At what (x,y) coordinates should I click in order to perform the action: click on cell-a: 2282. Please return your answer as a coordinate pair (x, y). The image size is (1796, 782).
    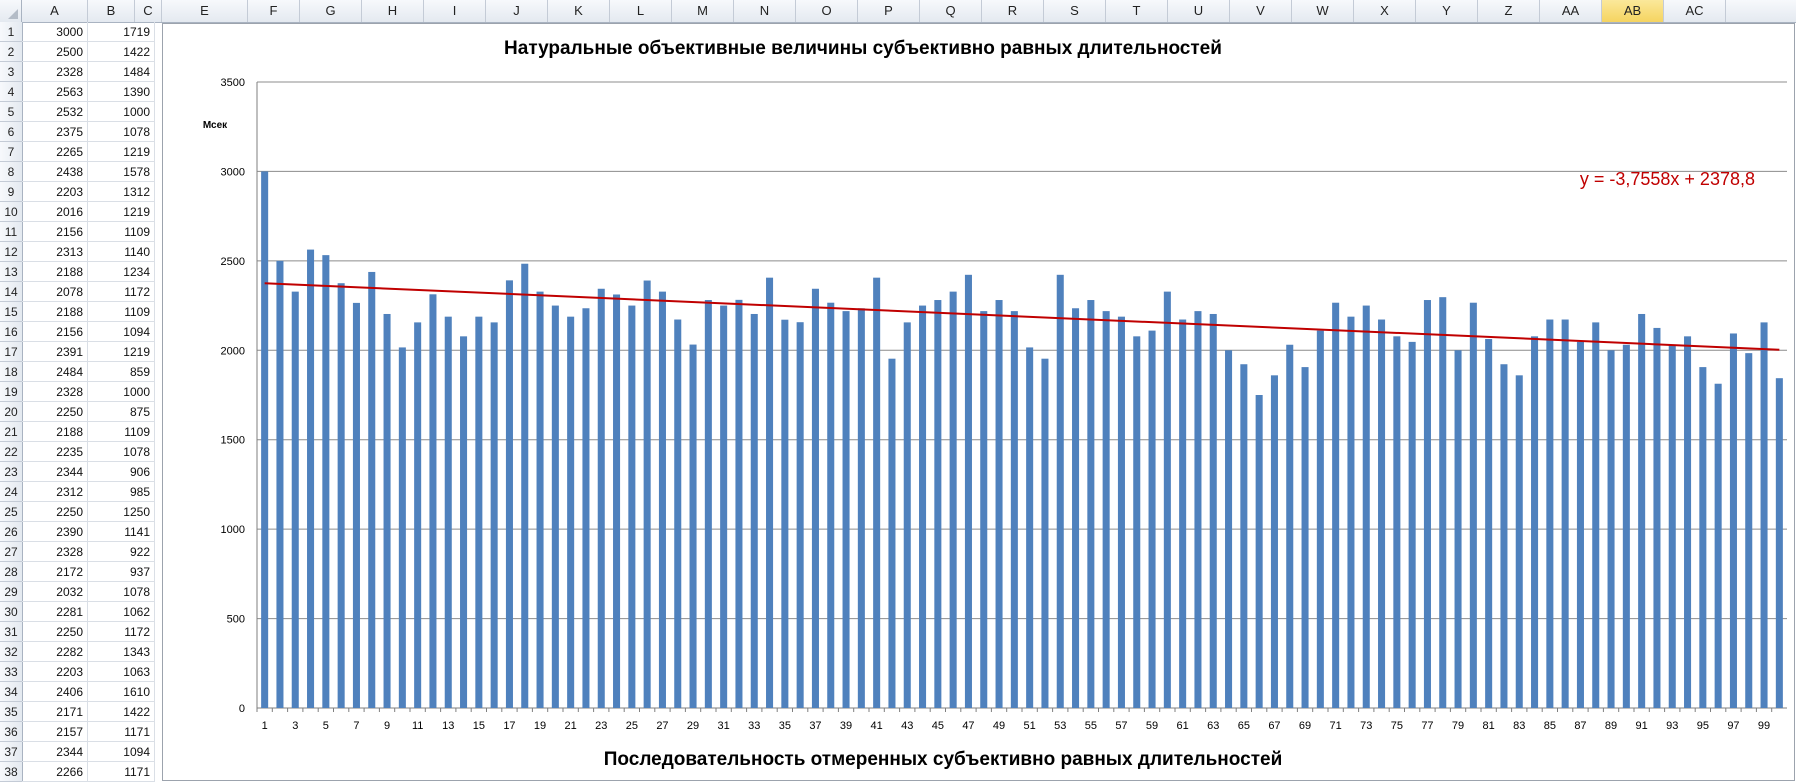
    Looking at the image, I should click on (55, 652).